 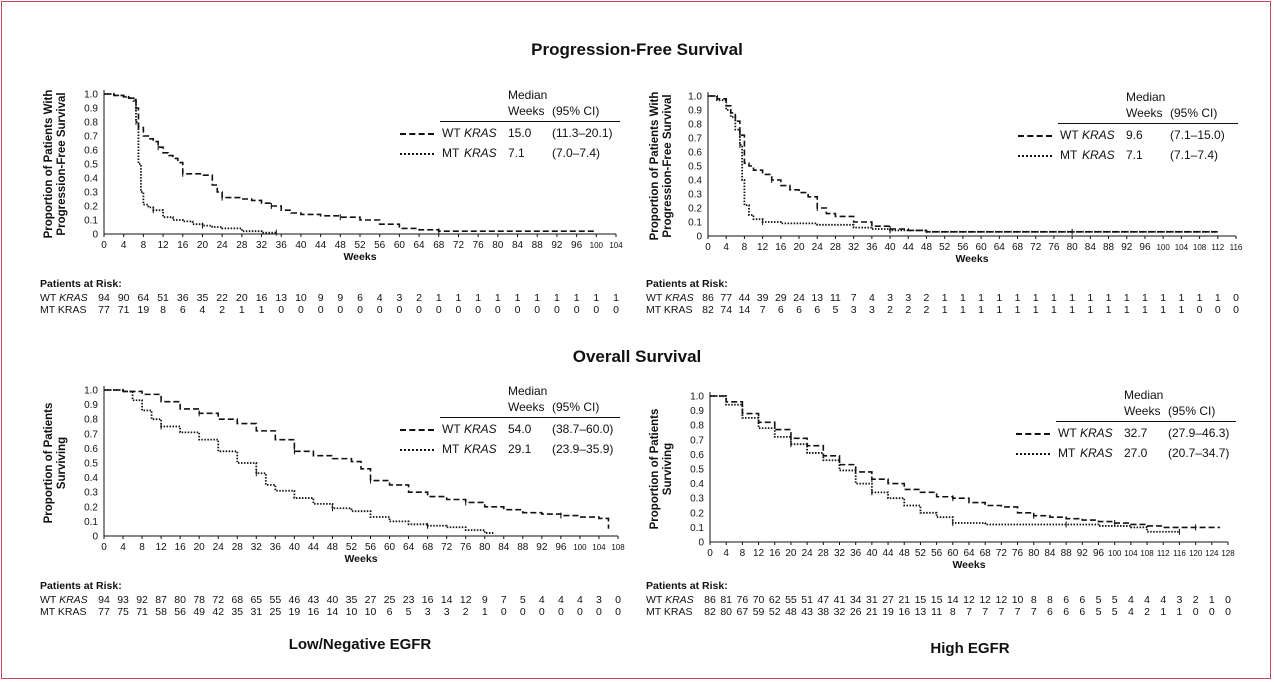 I want to click on x-tick-label: 52, so click(x=921, y=553).